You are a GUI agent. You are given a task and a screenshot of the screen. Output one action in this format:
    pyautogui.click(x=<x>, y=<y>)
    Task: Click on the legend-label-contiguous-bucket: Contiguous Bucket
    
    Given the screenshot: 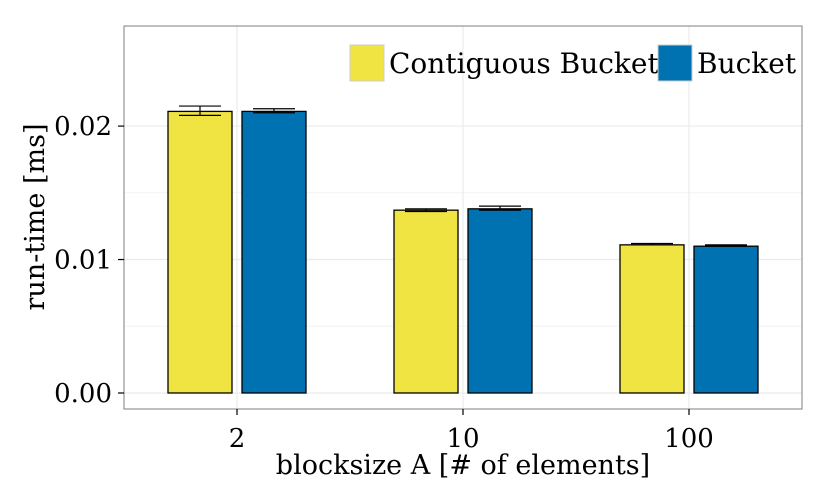 What is the action you would take?
    pyautogui.click(x=524, y=63)
    